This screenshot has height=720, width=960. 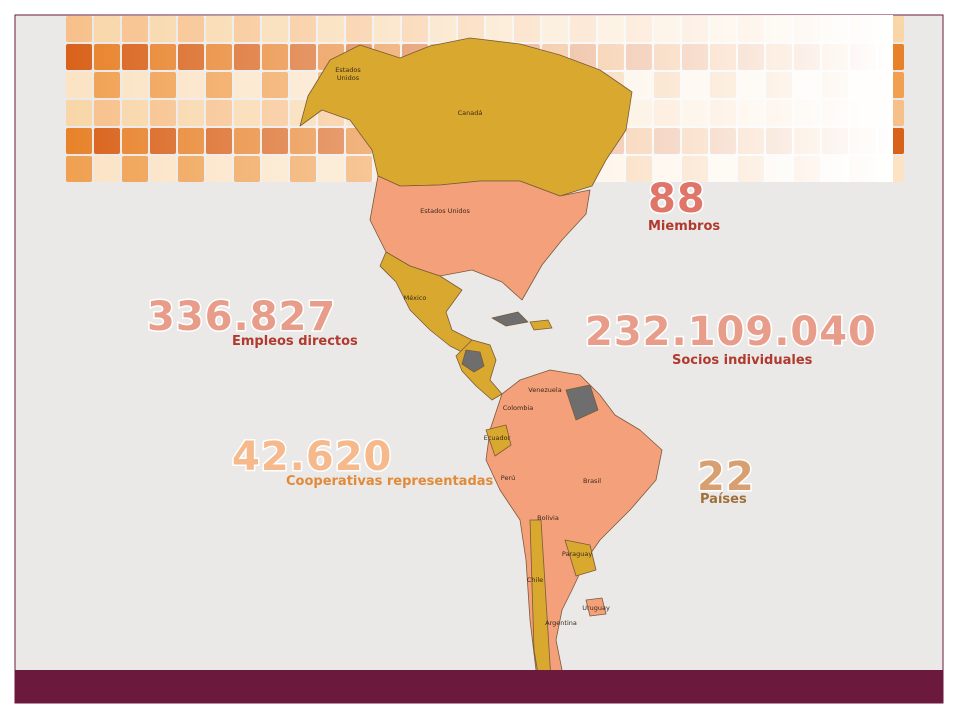 I want to click on stat-label: Países, so click(x=723, y=499).